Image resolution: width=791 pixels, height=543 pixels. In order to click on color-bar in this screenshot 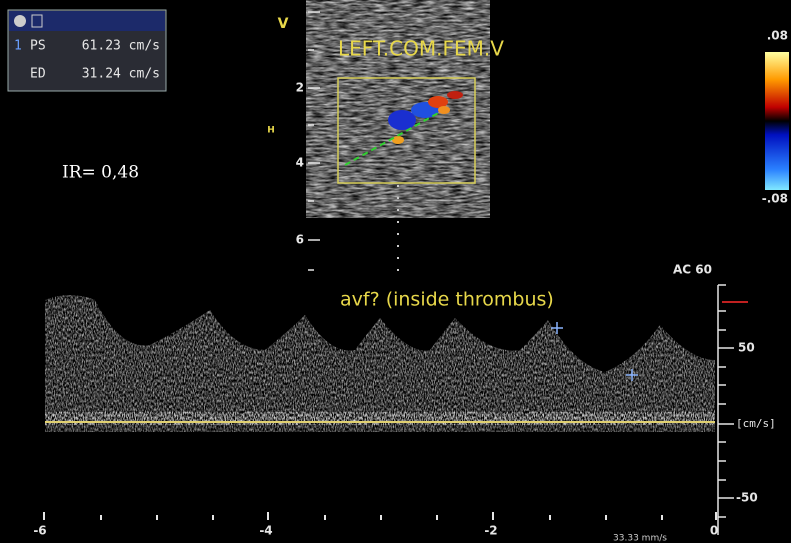, I will do `click(777, 121)`.